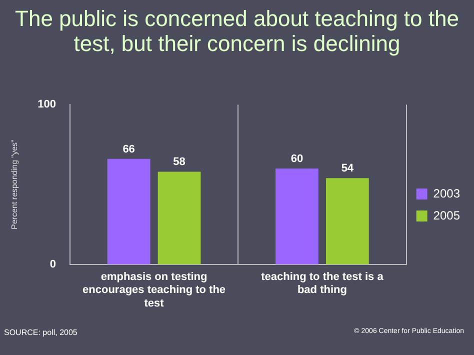  I want to click on data-label: 54, so click(347, 168).